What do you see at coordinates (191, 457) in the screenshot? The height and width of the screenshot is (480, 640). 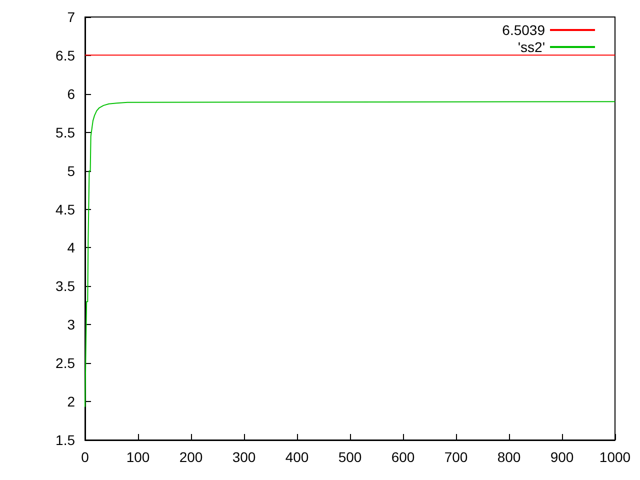 I see `x-tick-label: 200` at bounding box center [191, 457].